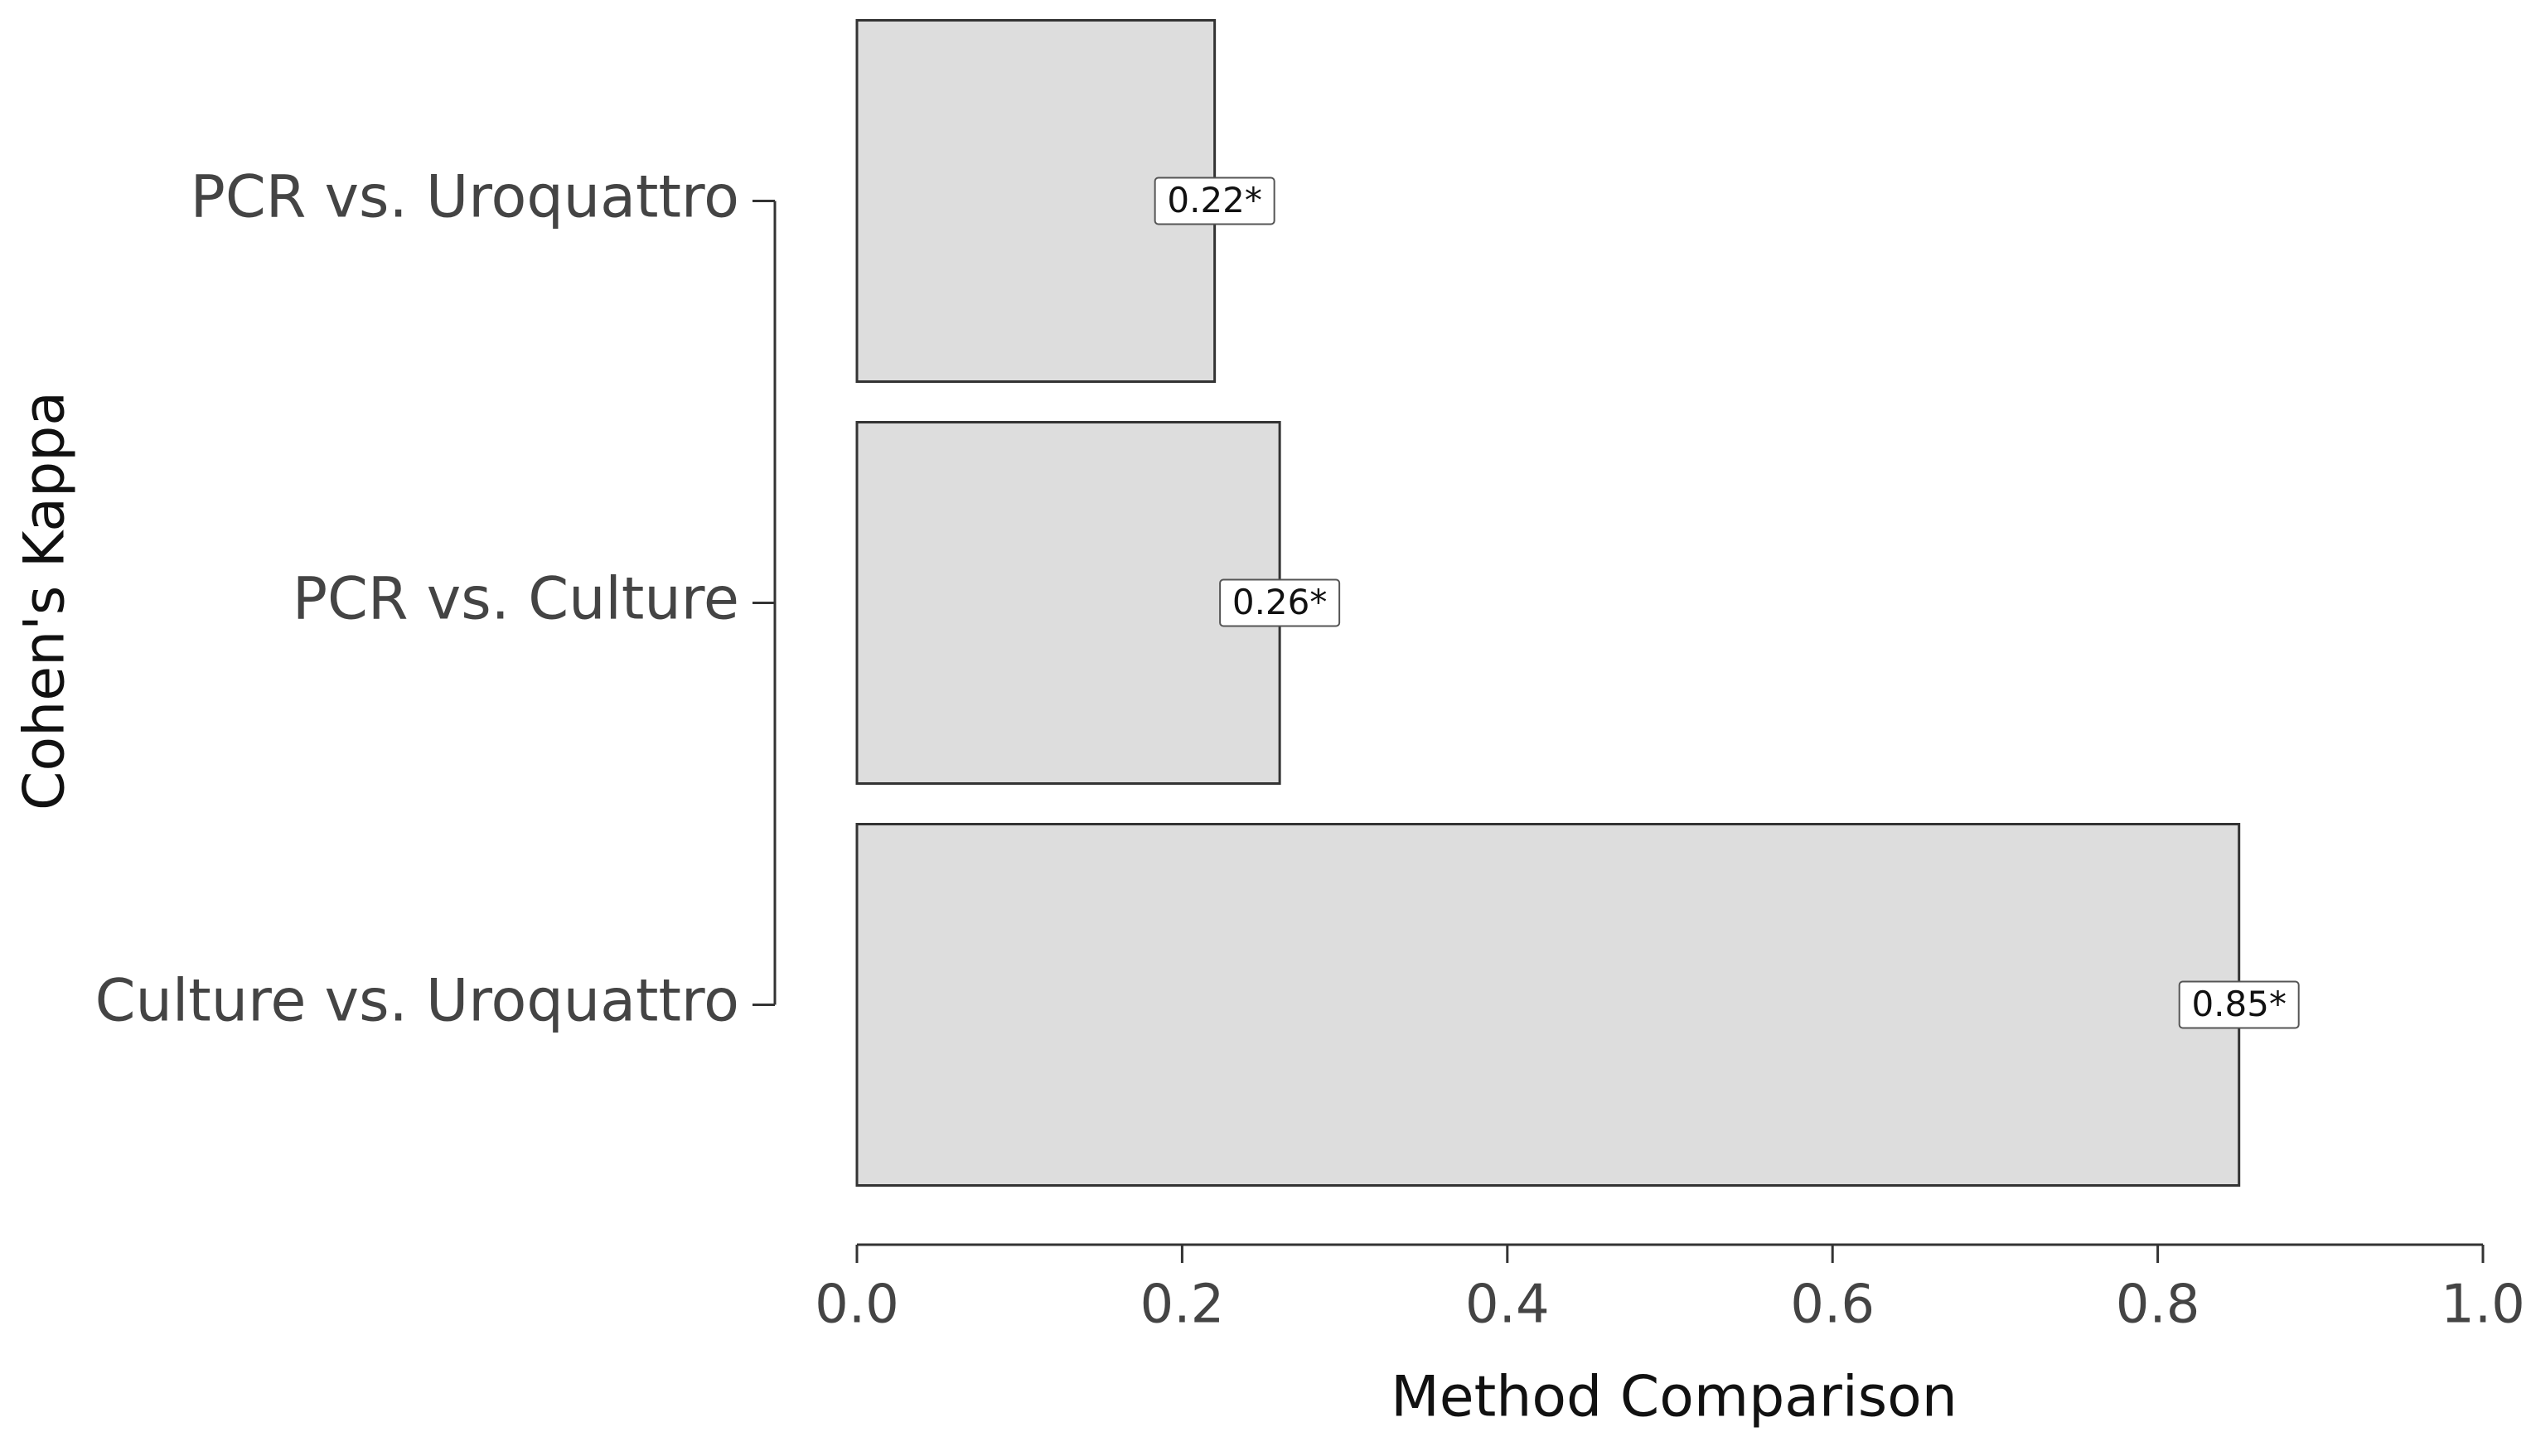 The width and height of the screenshot is (2531, 1456). I want to click on x-tick-label: 1.0, so click(2483, 1305).